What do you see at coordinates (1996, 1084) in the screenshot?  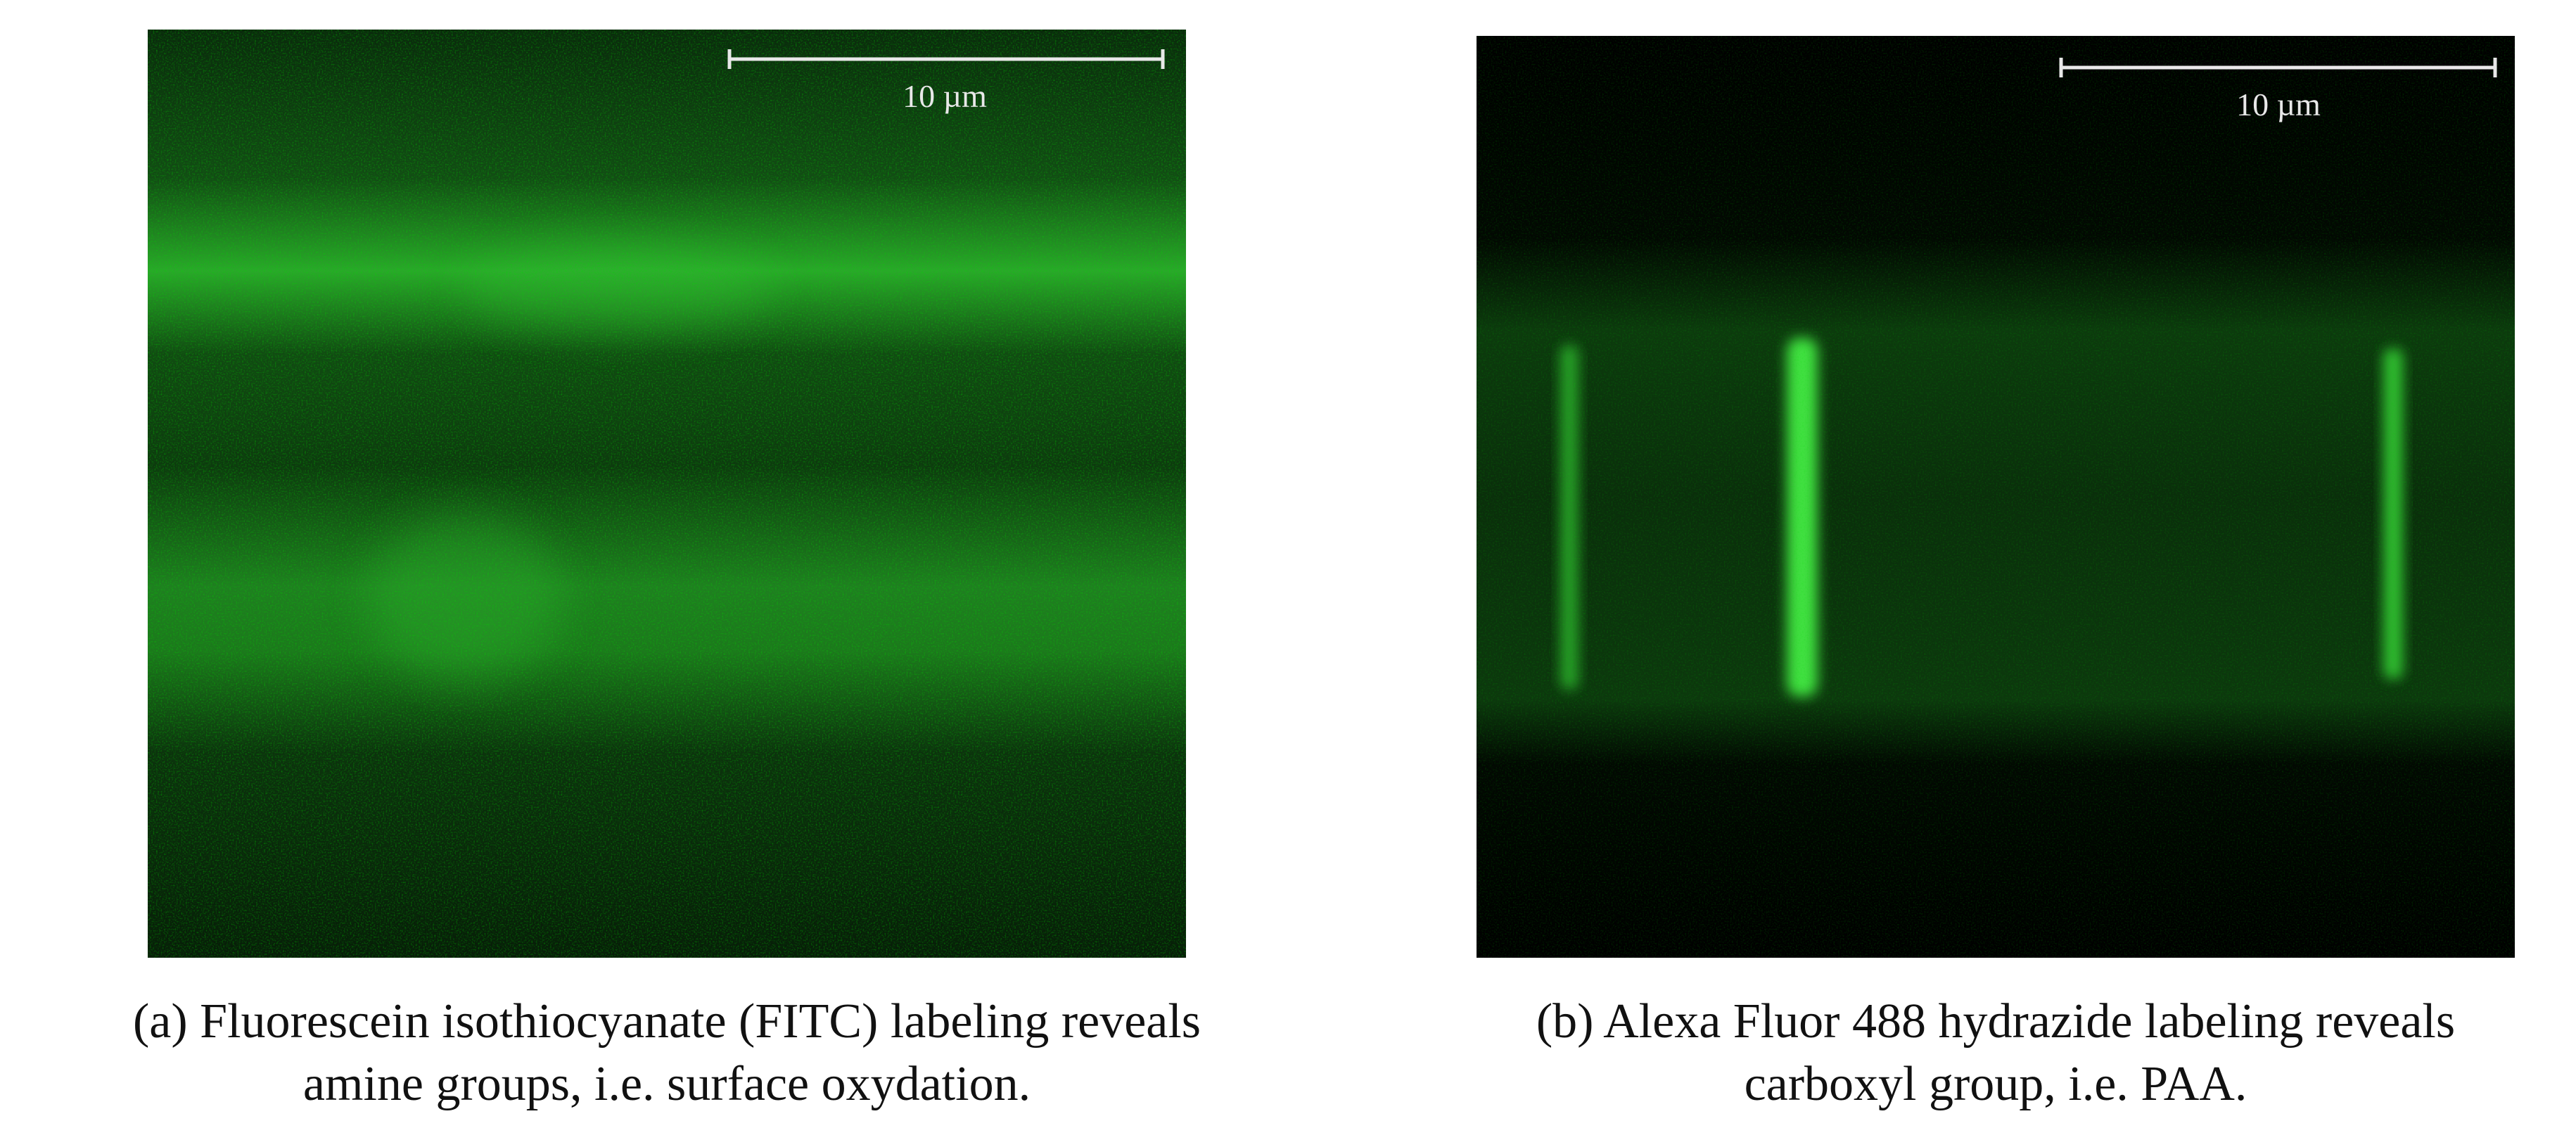 I see `caption: carboxyl group, i.e. PAA.` at bounding box center [1996, 1084].